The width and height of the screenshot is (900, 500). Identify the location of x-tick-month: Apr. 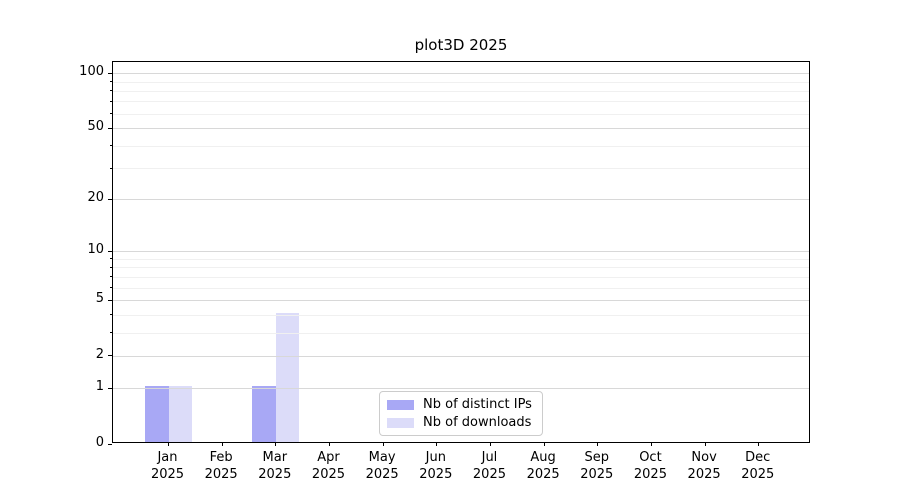
(328, 457).